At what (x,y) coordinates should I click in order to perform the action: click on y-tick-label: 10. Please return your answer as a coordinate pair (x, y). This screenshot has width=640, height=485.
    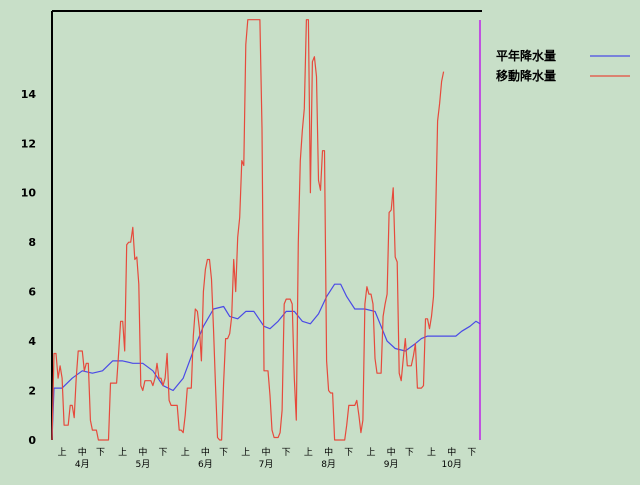
    Looking at the image, I should click on (29, 193).